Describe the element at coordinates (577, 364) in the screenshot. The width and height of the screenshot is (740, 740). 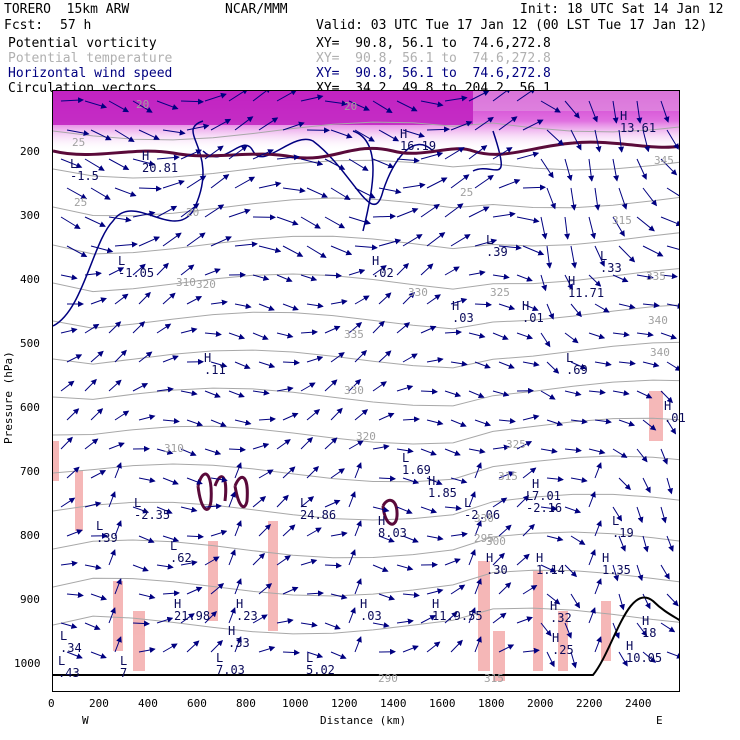
I see `pressure-extremum-label: L .69` at that location.